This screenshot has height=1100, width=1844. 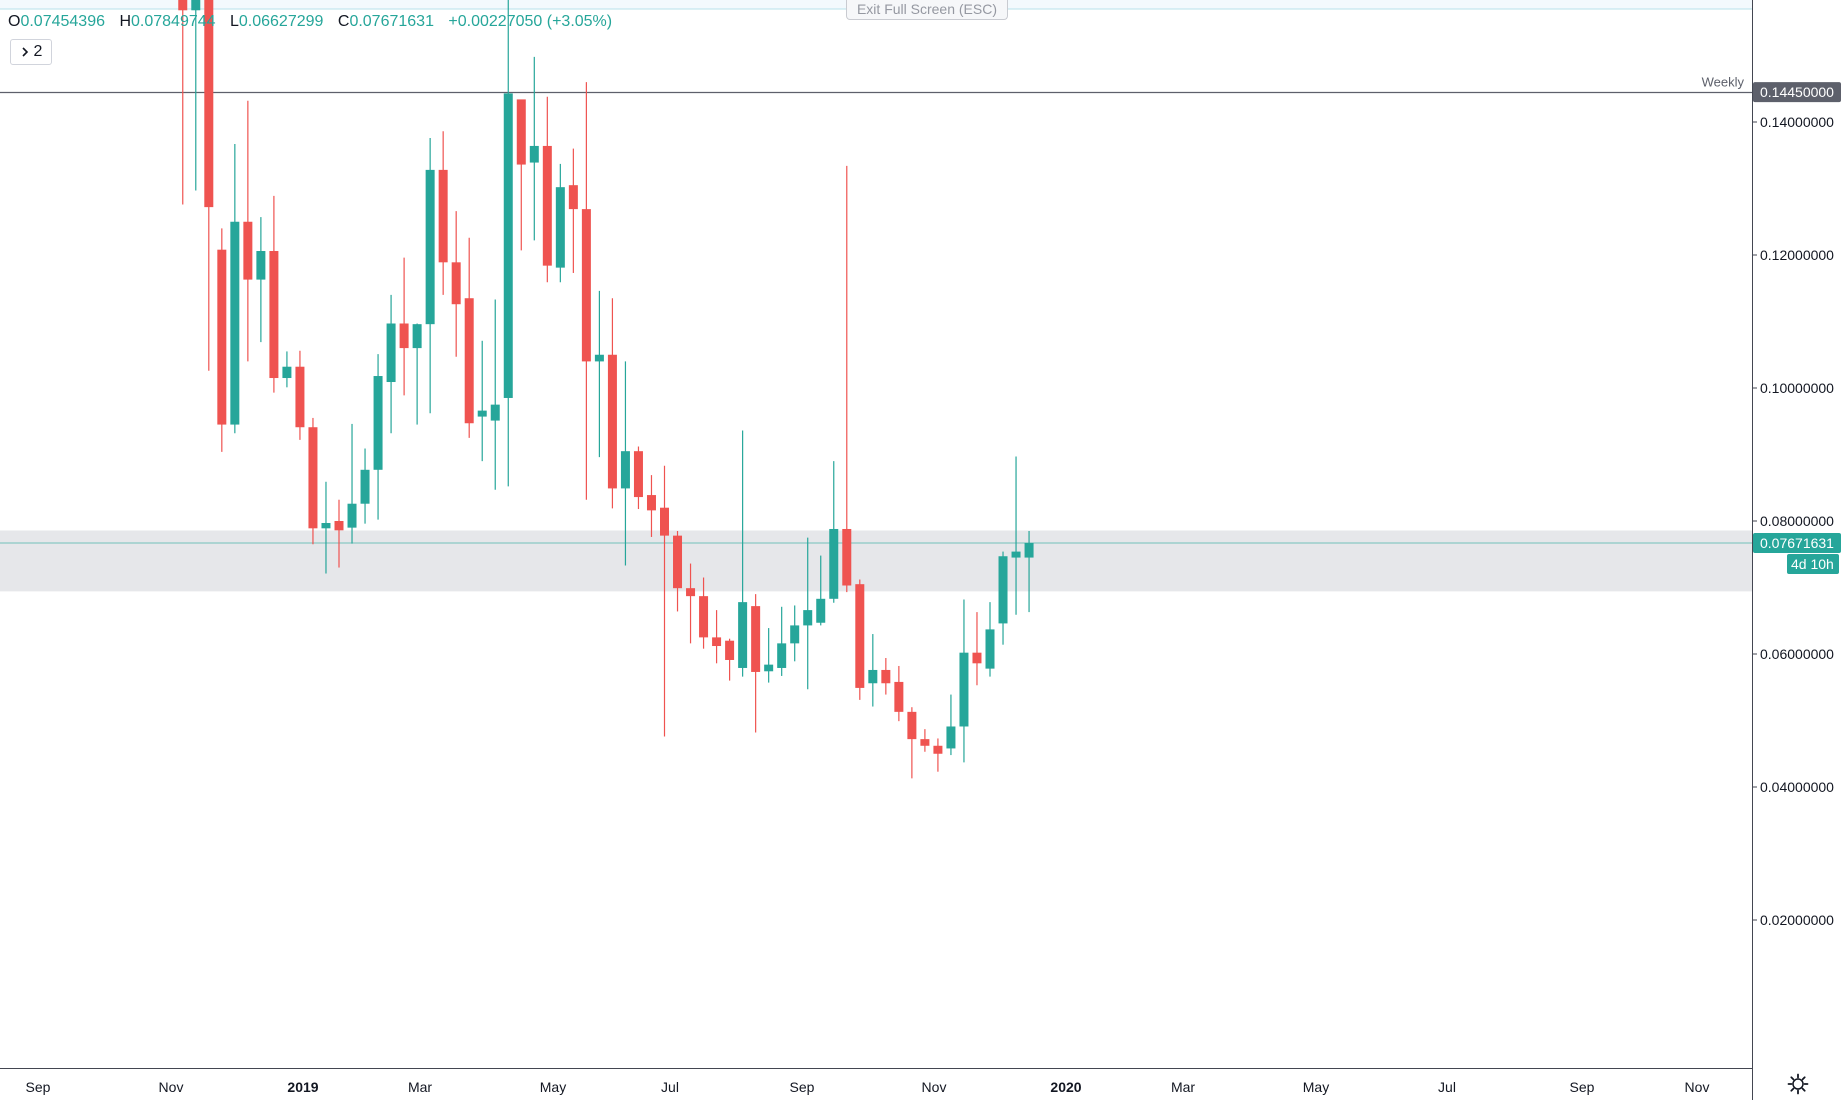 What do you see at coordinates (31, 52) in the screenshot?
I see `collapse-indicators-button: 2` at bounding box center [31, 52].